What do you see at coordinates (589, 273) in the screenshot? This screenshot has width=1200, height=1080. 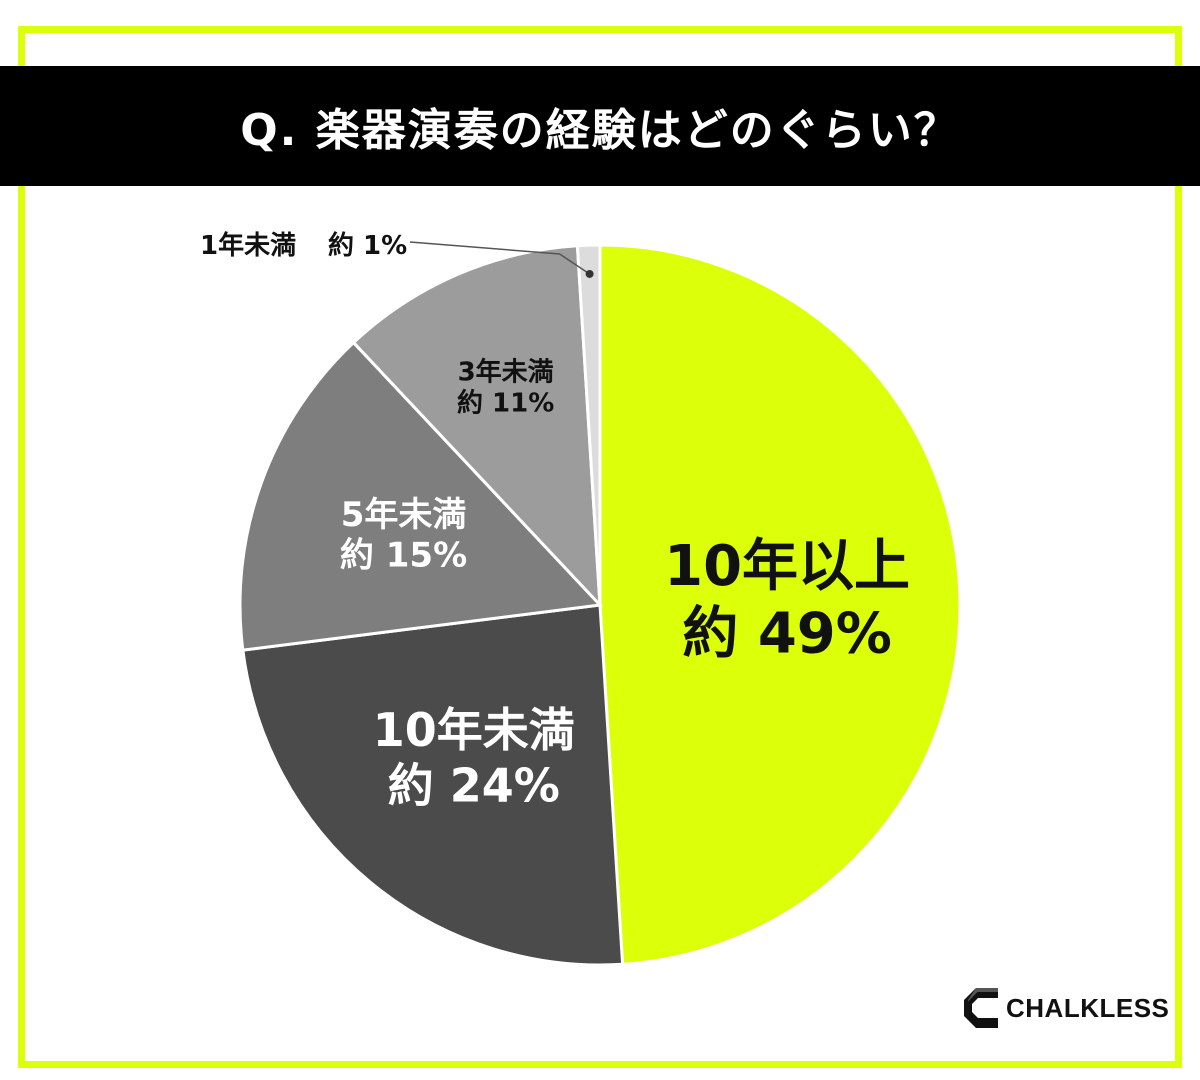 I see `callout-dot` at bounding box center [589, 273].